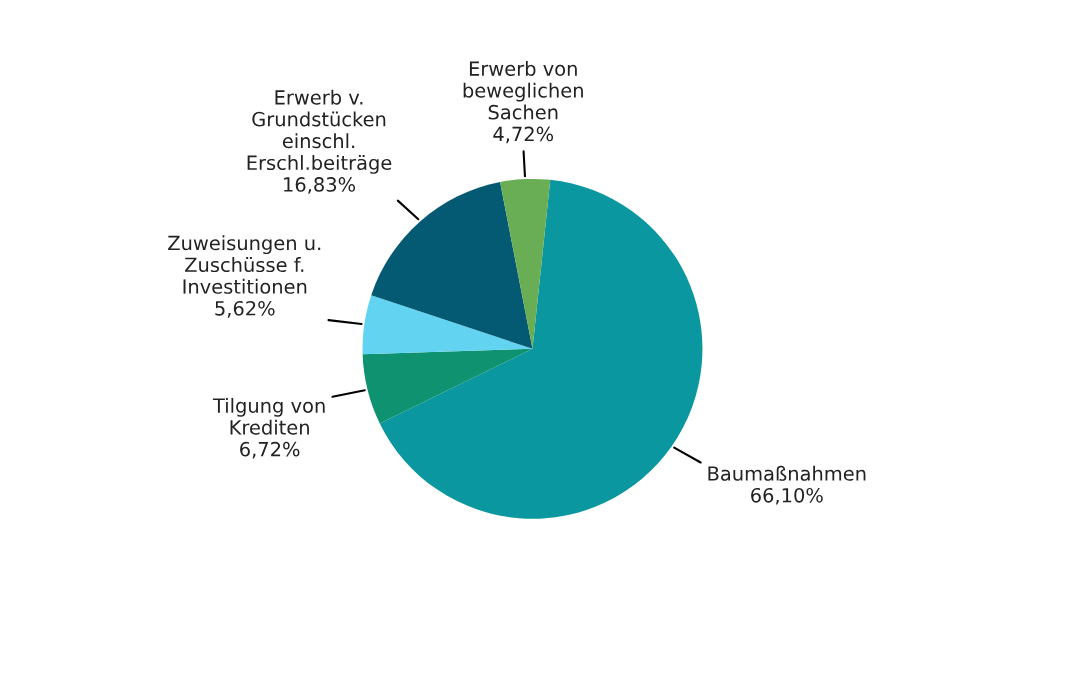 This screenshot has width=1065, height=684. I want to click on slice-label: Erwerb v. Grundstücken einschl. Erschl.beiträge, so click(319, 131).